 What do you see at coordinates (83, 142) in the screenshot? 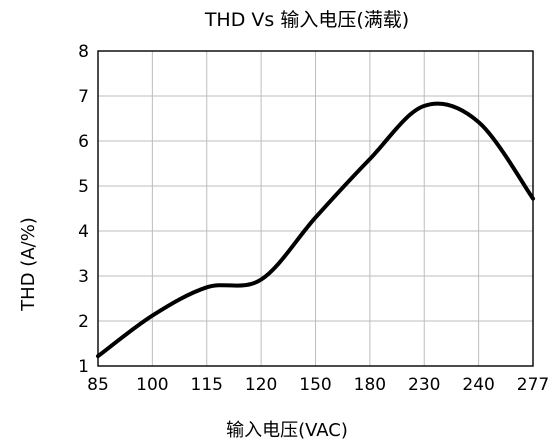
I see `y-tick-label: 6` at bounding box center [83, 142].